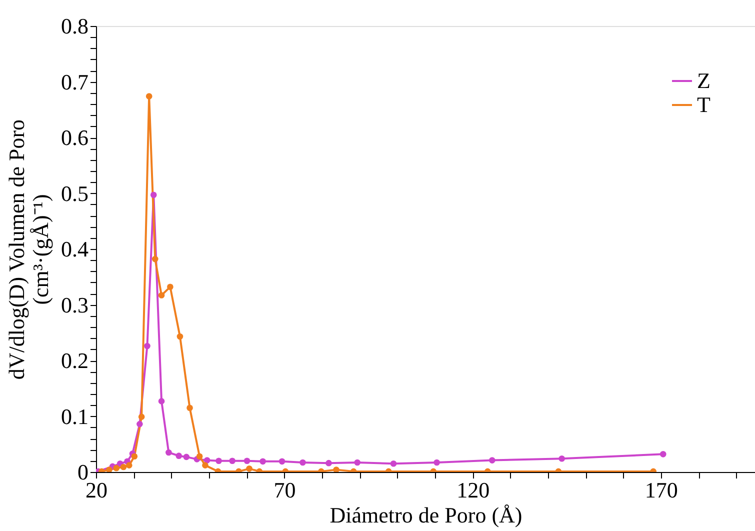  I want to click on legend-label: Z, so click(703, 80).